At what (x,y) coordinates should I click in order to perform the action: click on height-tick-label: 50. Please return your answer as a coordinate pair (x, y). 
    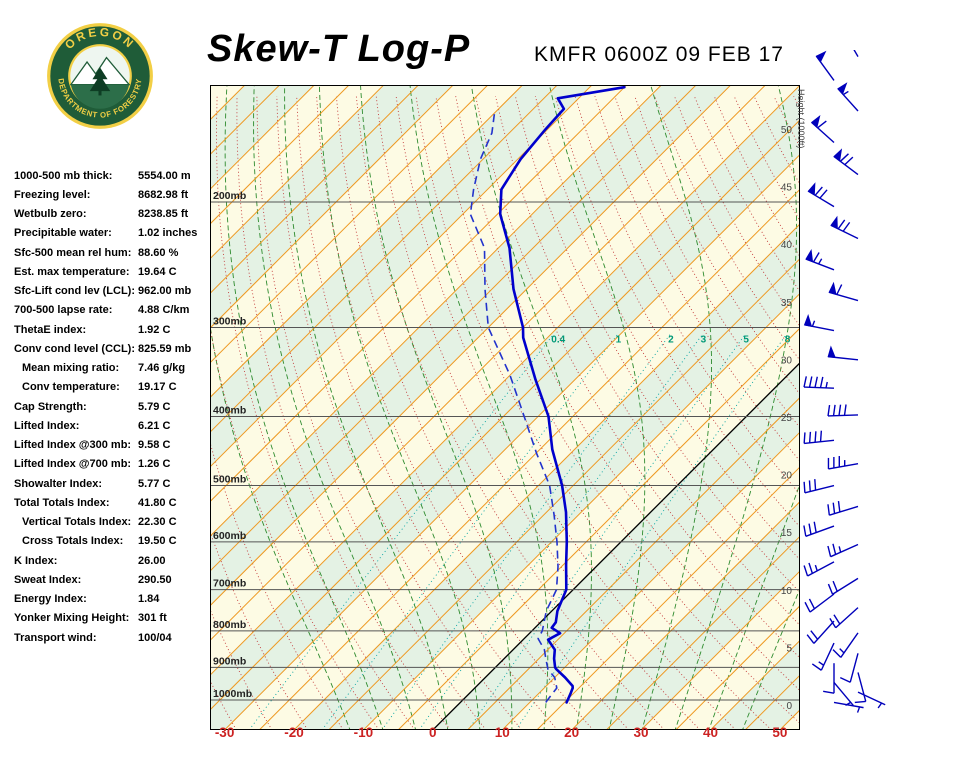
    Looking at the image, I should click on (787, 130).